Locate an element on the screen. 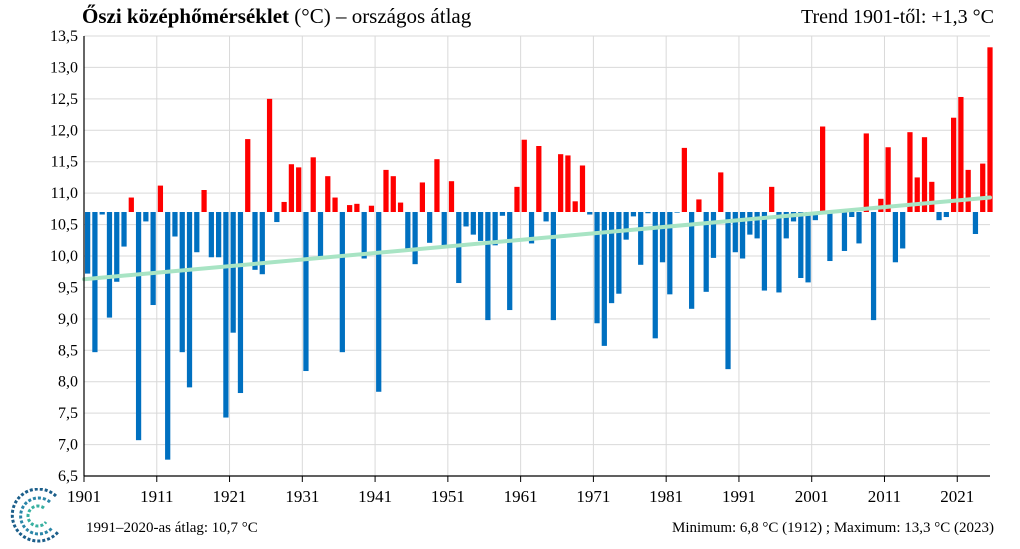  bar-1959 is located at coordinates (510, 261).